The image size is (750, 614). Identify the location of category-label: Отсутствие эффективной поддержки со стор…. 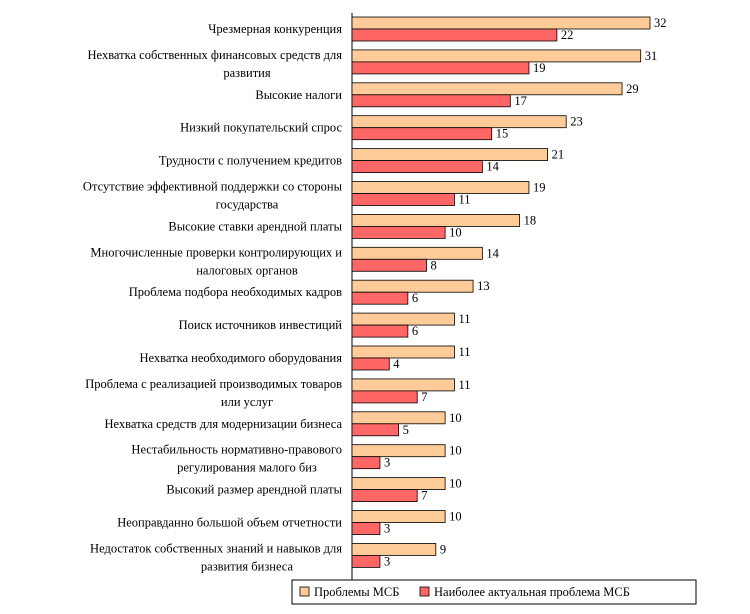
(213, 196).